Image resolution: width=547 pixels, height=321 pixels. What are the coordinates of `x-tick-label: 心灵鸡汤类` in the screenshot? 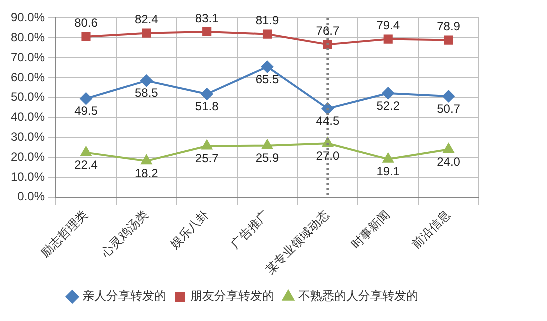 It's located at (124, 234).